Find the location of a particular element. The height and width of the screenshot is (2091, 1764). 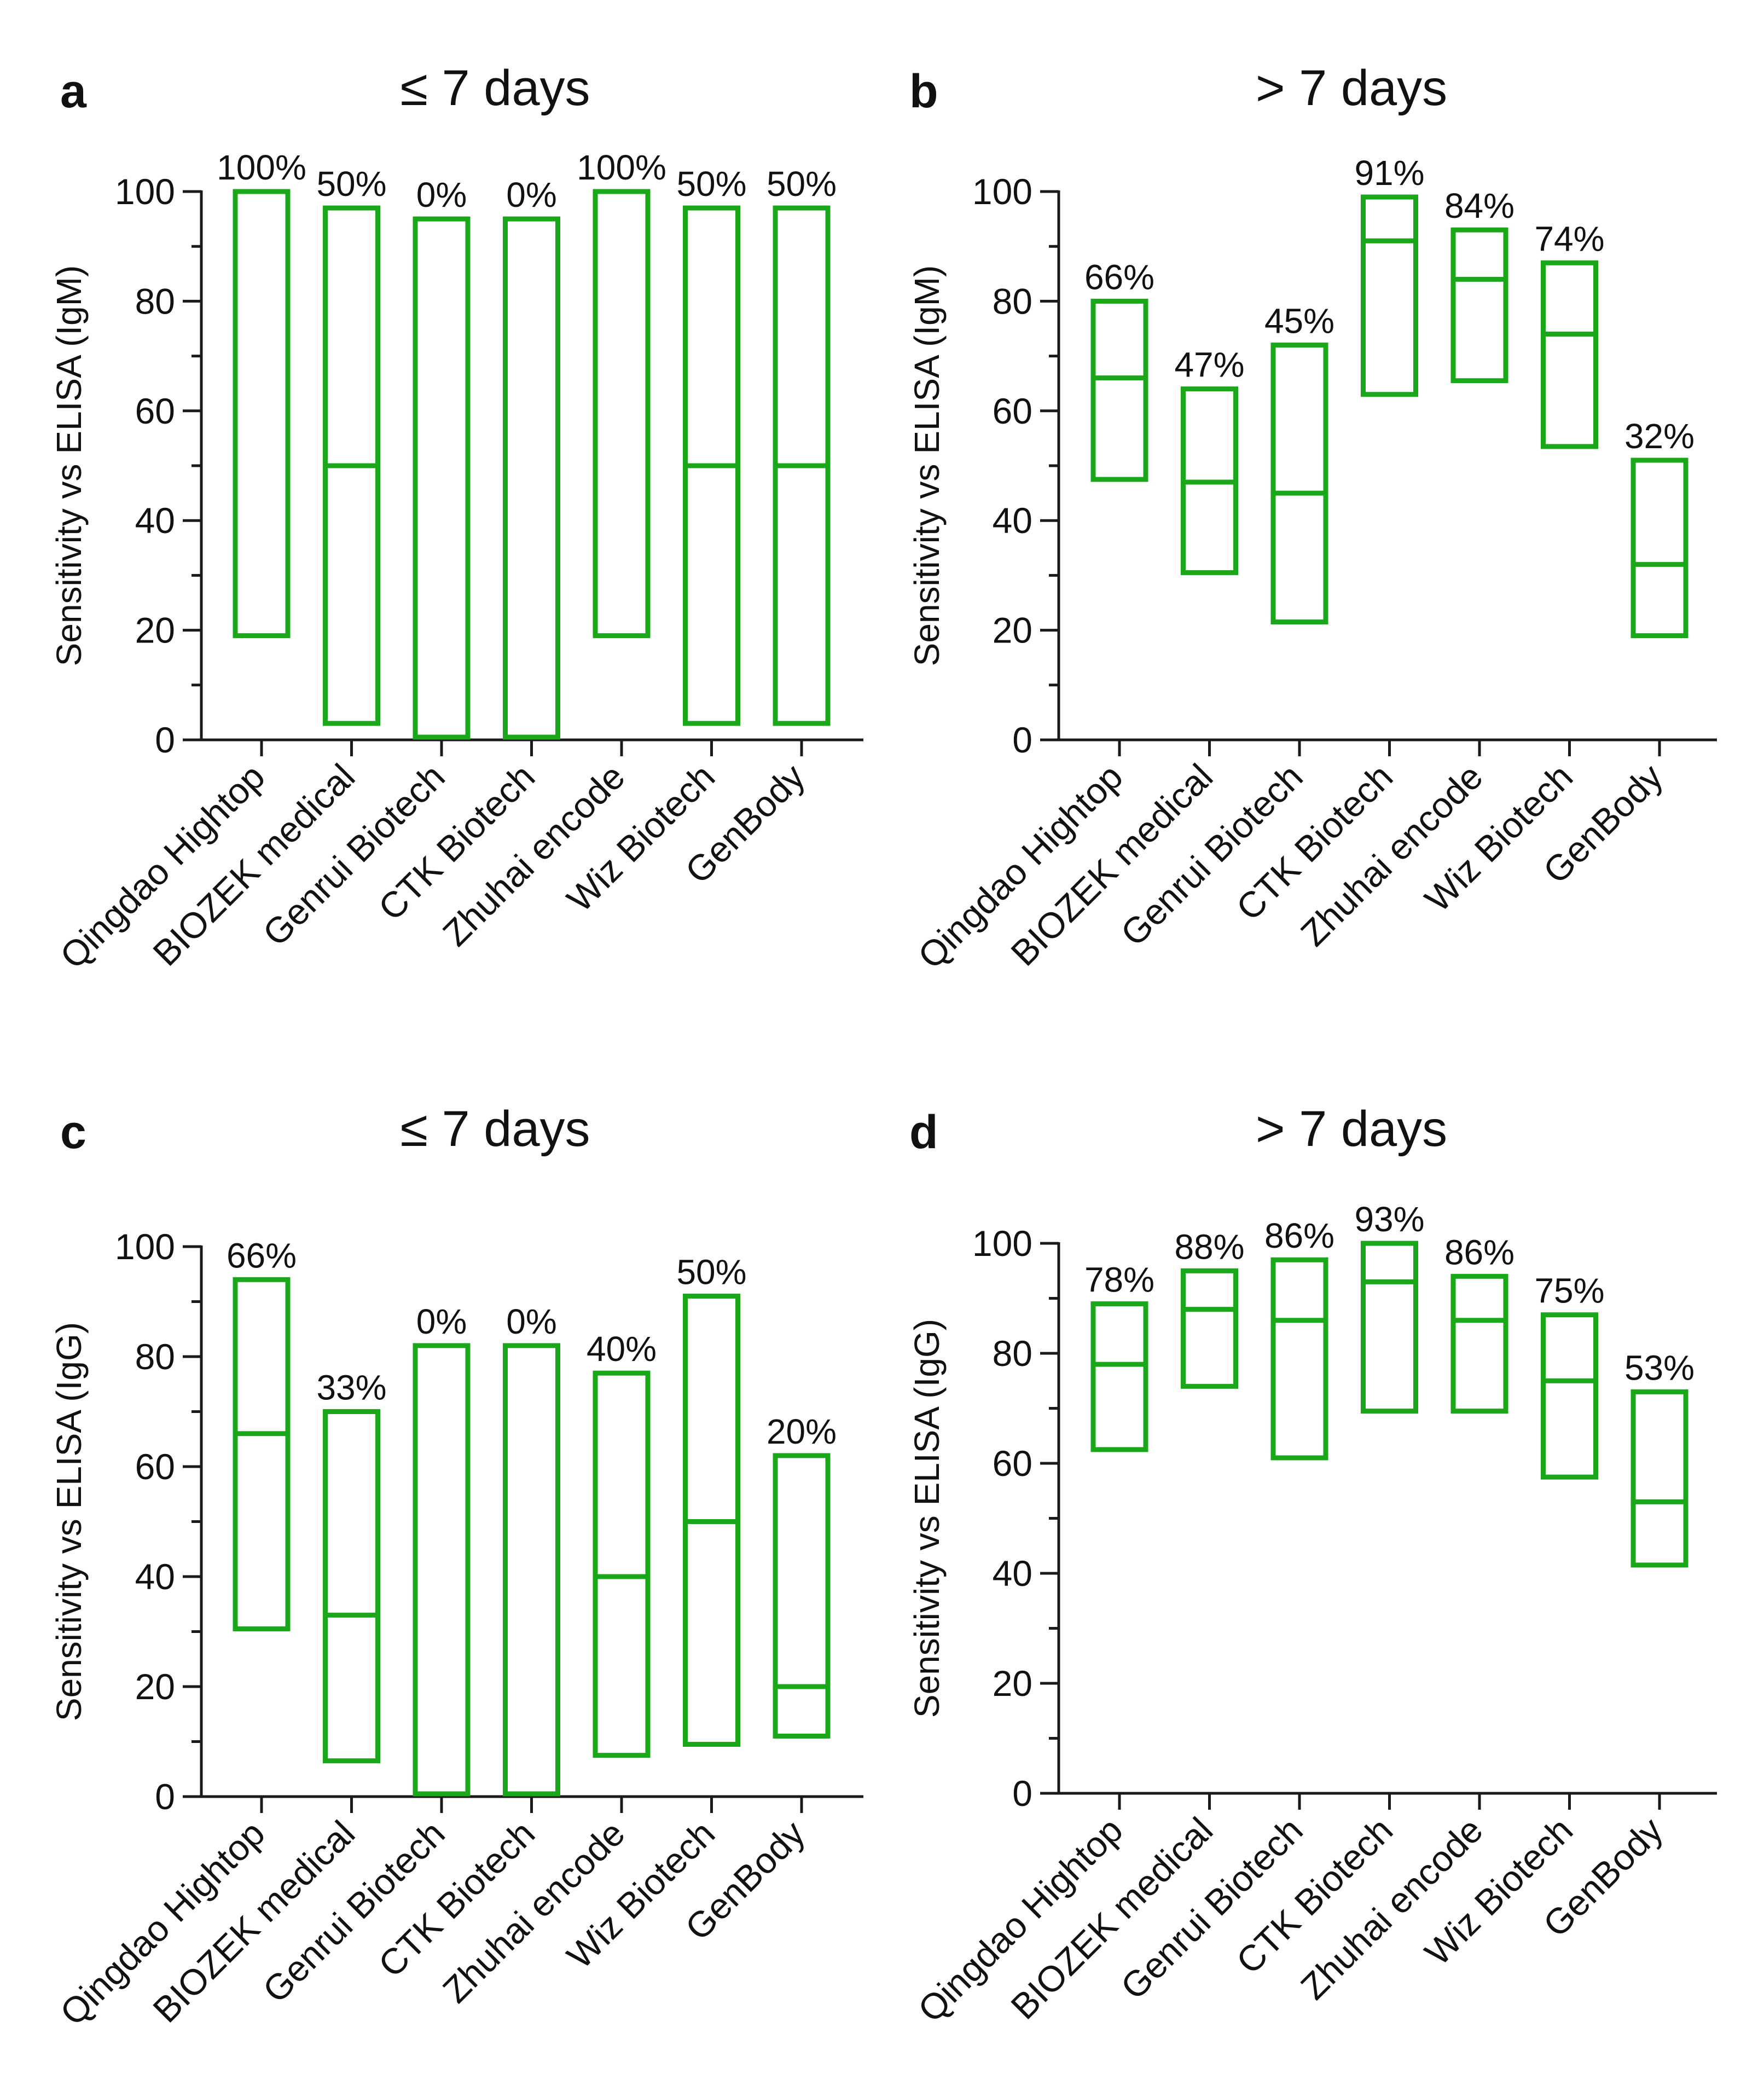

data-label: 40% is located at coordinates (622, 1349).